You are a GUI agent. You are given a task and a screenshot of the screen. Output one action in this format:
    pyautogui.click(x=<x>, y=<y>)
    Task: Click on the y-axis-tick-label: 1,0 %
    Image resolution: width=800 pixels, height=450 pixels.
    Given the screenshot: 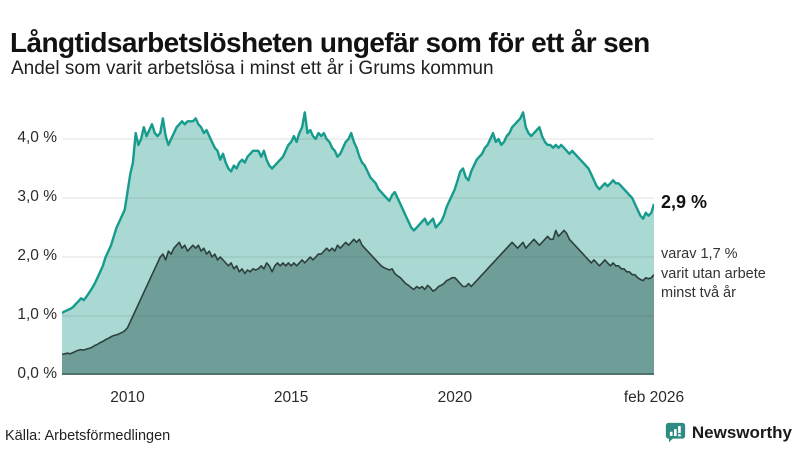 What is the action you would take?
    pyautogui.click(x=37, y=314)
    